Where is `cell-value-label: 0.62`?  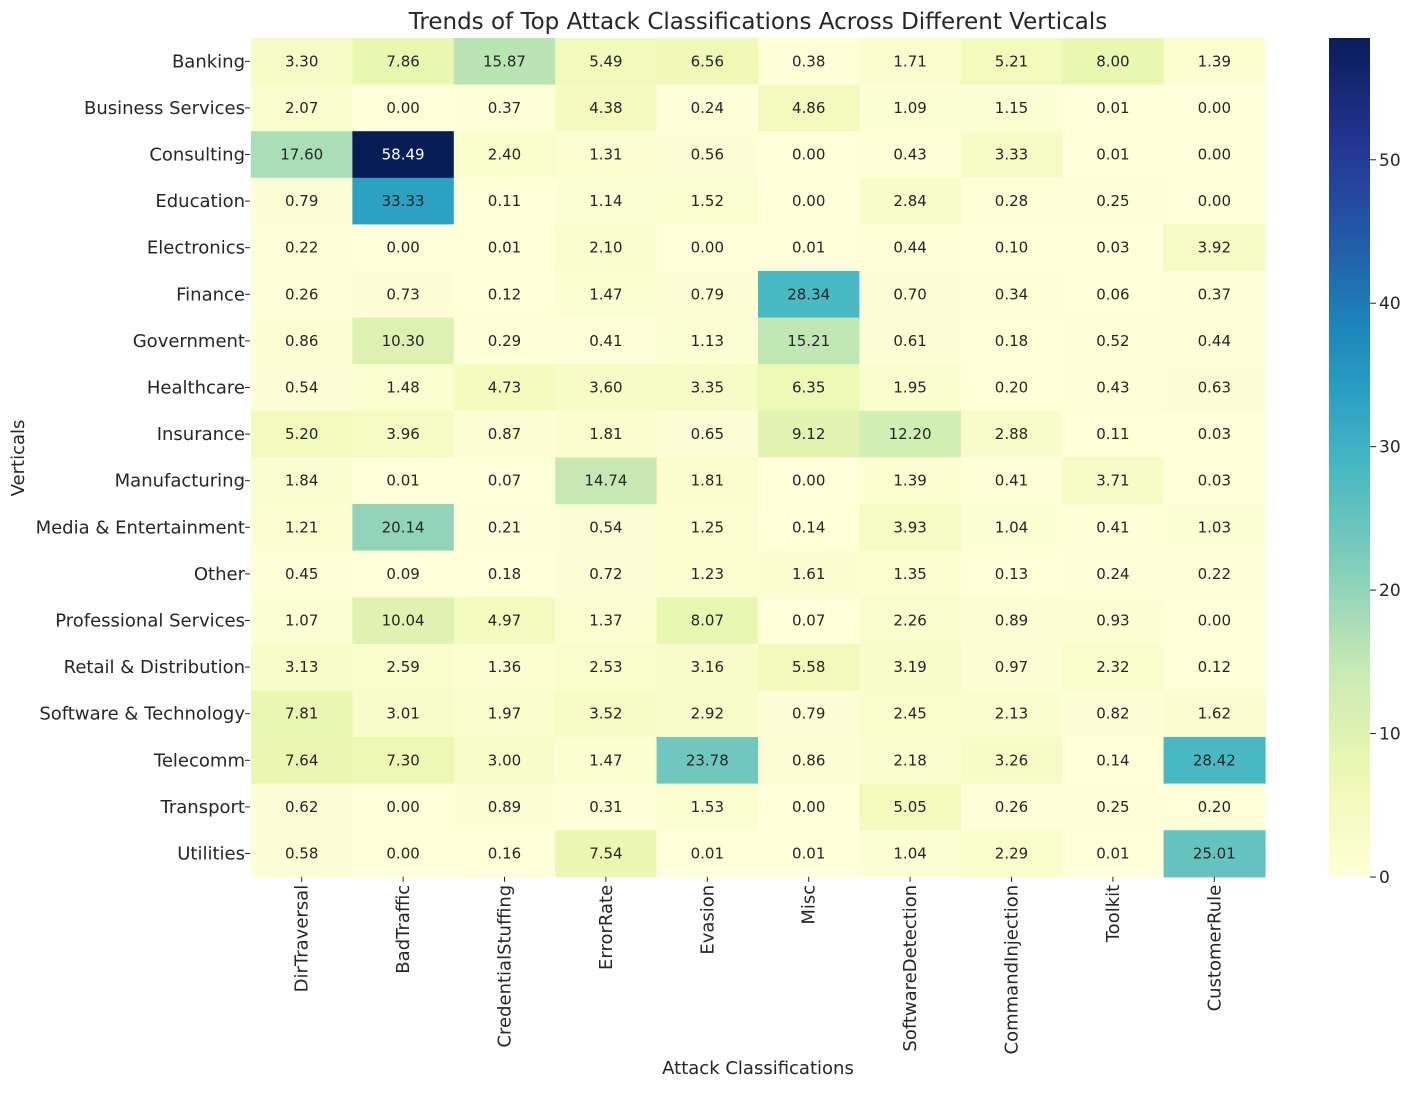 cell-value-label: 0.62 is located at coordinates (301, 807).